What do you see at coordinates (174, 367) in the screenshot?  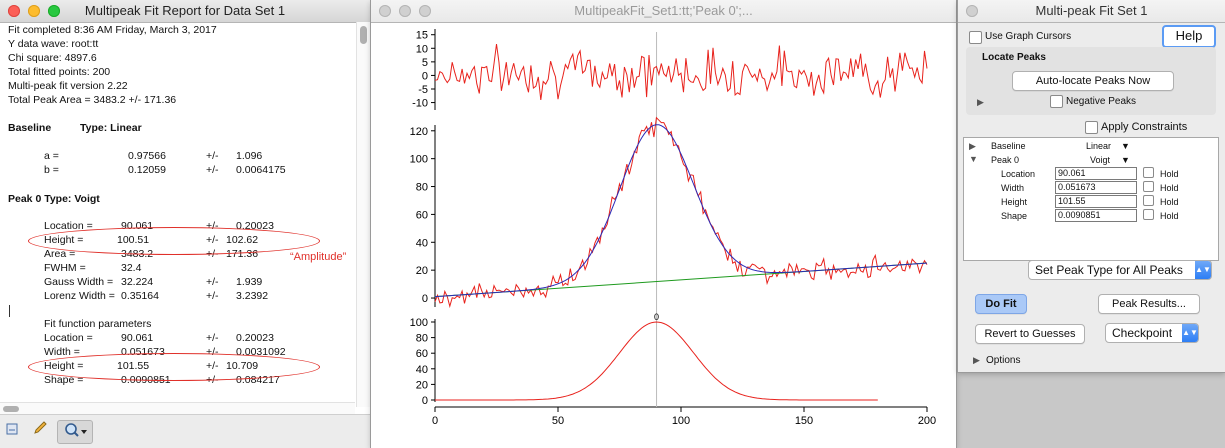 I see `fit-height-annotation-ellipse` at bounding box center [174, 367].